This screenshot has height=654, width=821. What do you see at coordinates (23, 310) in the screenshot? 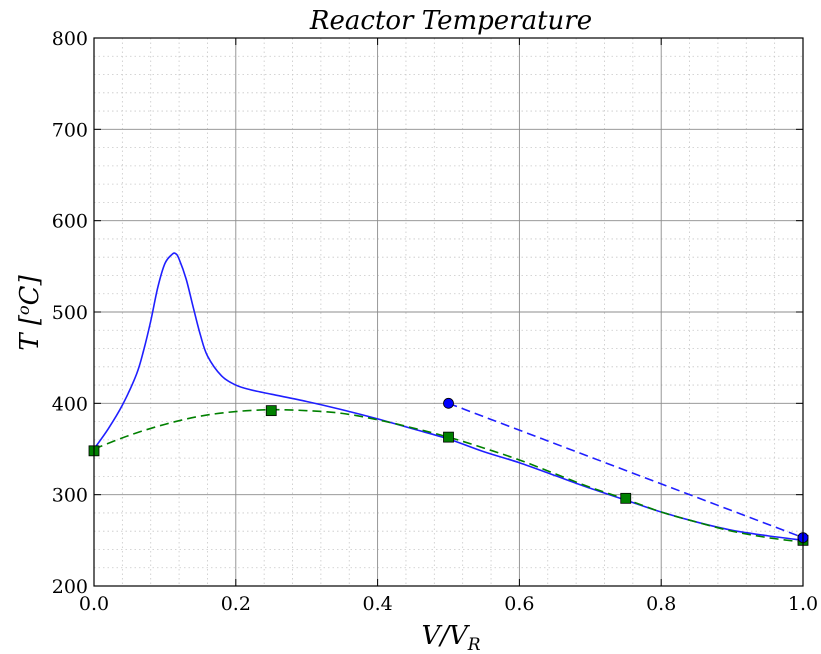
I see `y-axis-label-superscript: o` at bounding box center [23, 310].